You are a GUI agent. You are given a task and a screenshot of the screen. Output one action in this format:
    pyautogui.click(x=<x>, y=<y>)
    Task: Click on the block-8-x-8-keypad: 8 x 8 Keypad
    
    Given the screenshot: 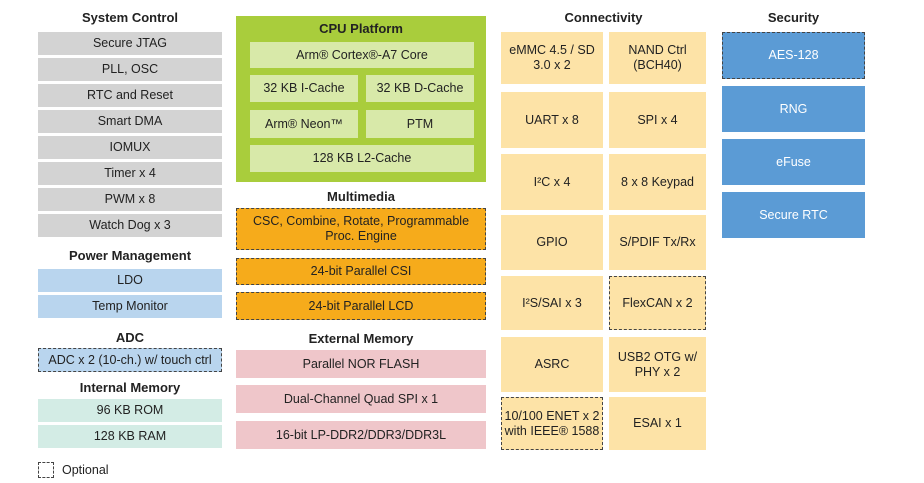 What is the action you would take?
    pyautogui.click(x=657, y=182)
    